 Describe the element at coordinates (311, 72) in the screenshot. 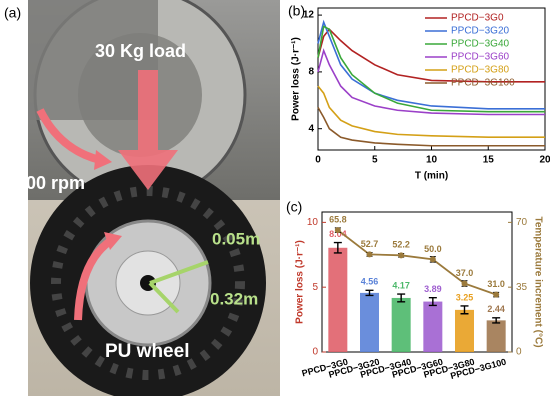

I see `y-tick-label: 8` at that location.